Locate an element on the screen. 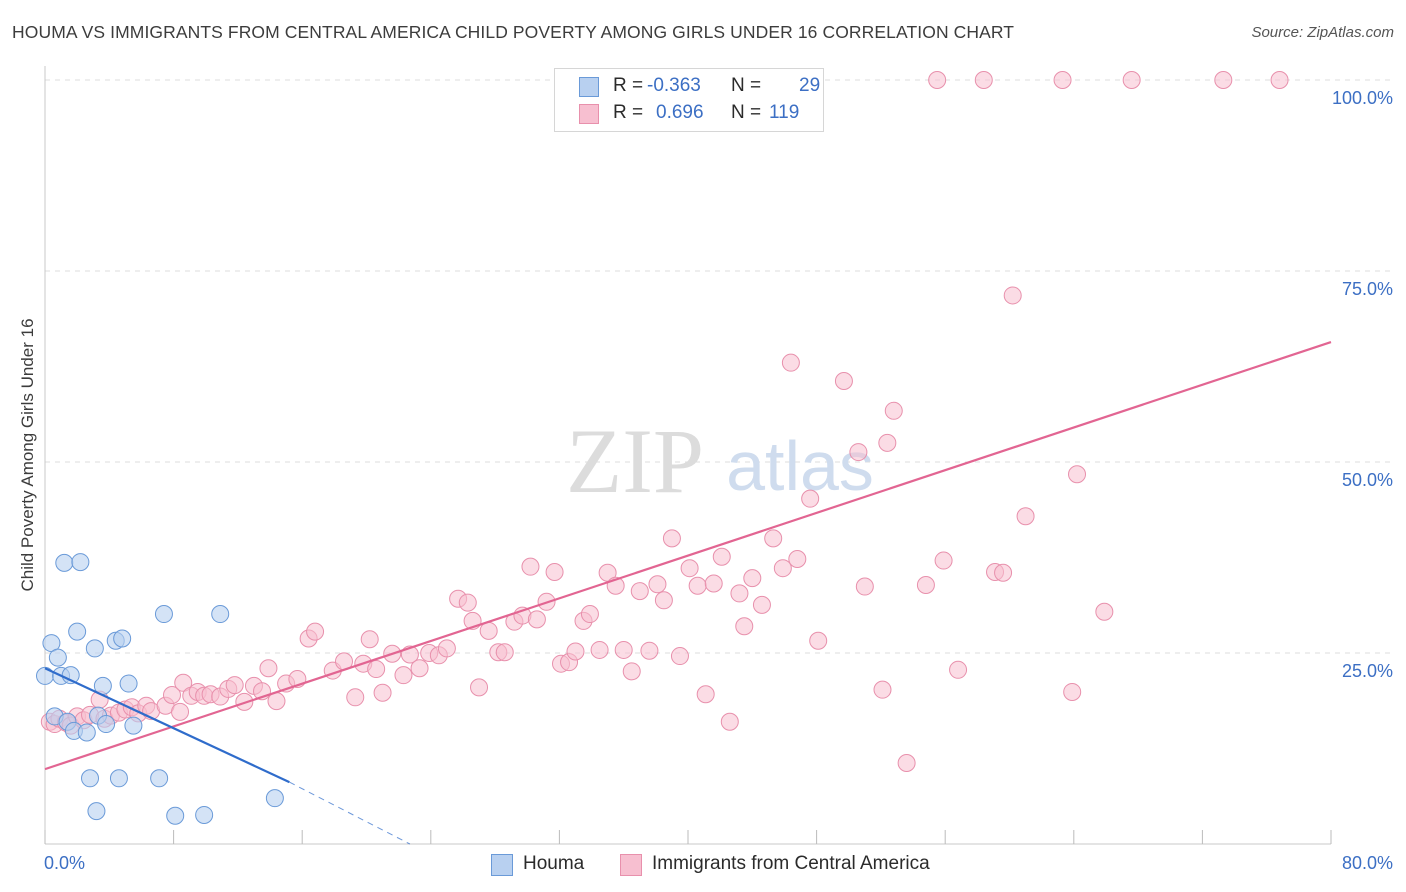 The height and width of the screenshot is (892, 1406). houma-r-value: -0.363 is located at coordinates (674, 85).